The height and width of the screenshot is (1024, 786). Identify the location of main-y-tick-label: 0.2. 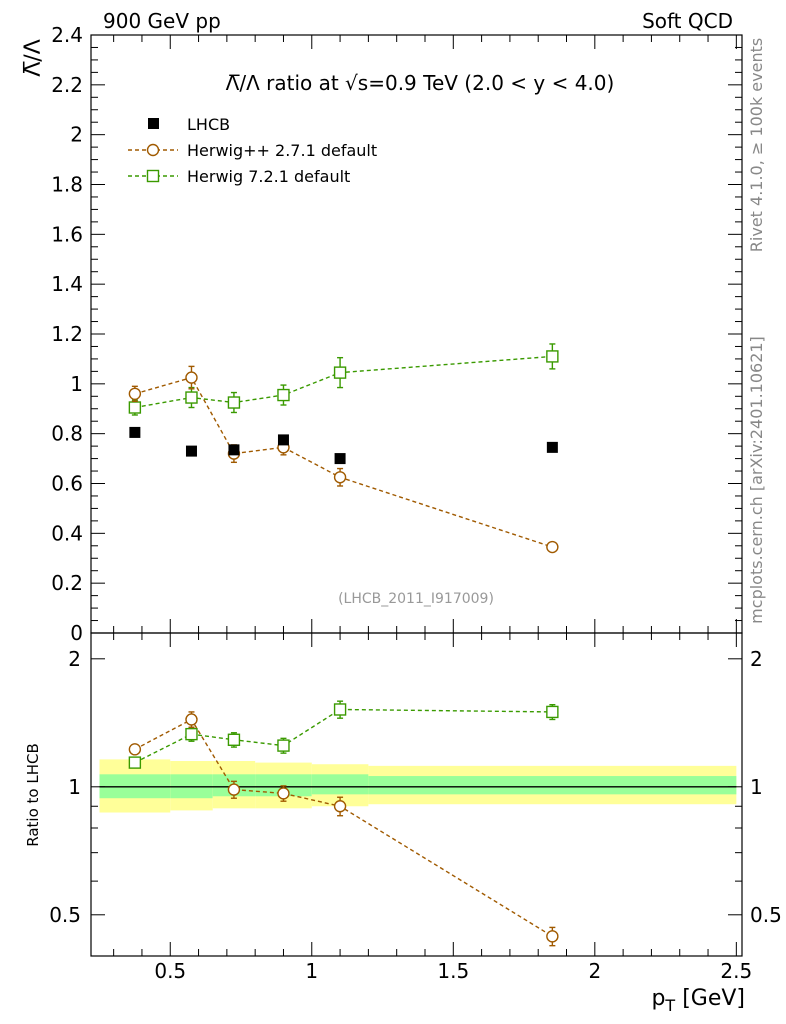
(67, 583).